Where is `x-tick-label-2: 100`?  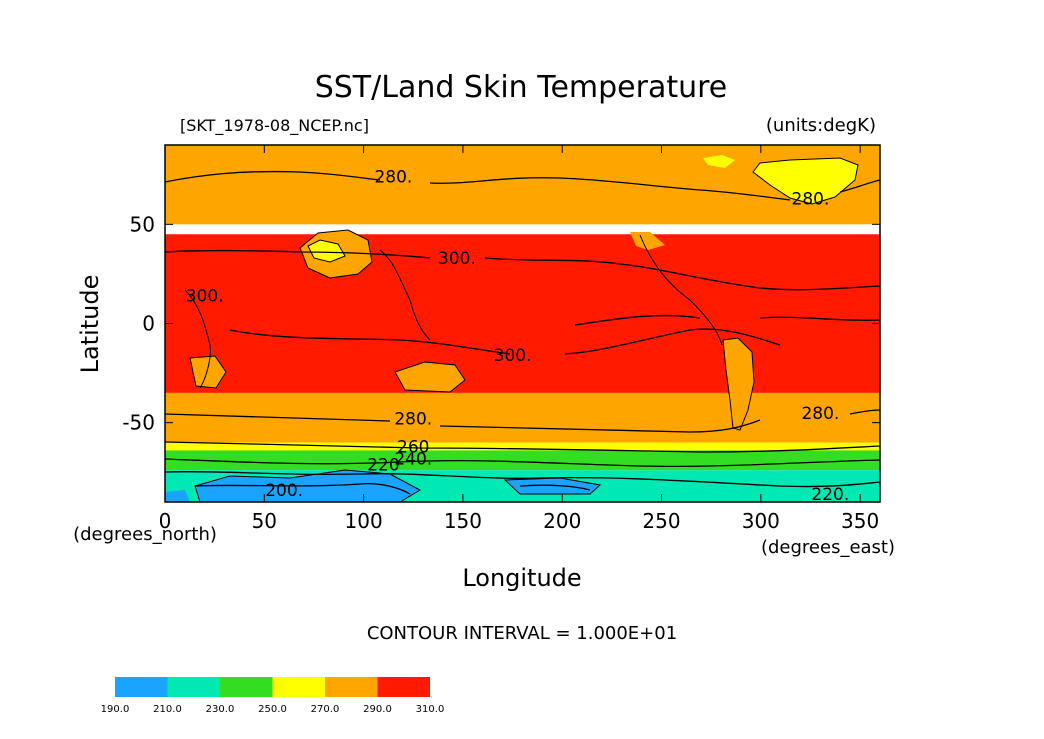
x-tick-label-2: 100 is located at coordinates (364, 521).